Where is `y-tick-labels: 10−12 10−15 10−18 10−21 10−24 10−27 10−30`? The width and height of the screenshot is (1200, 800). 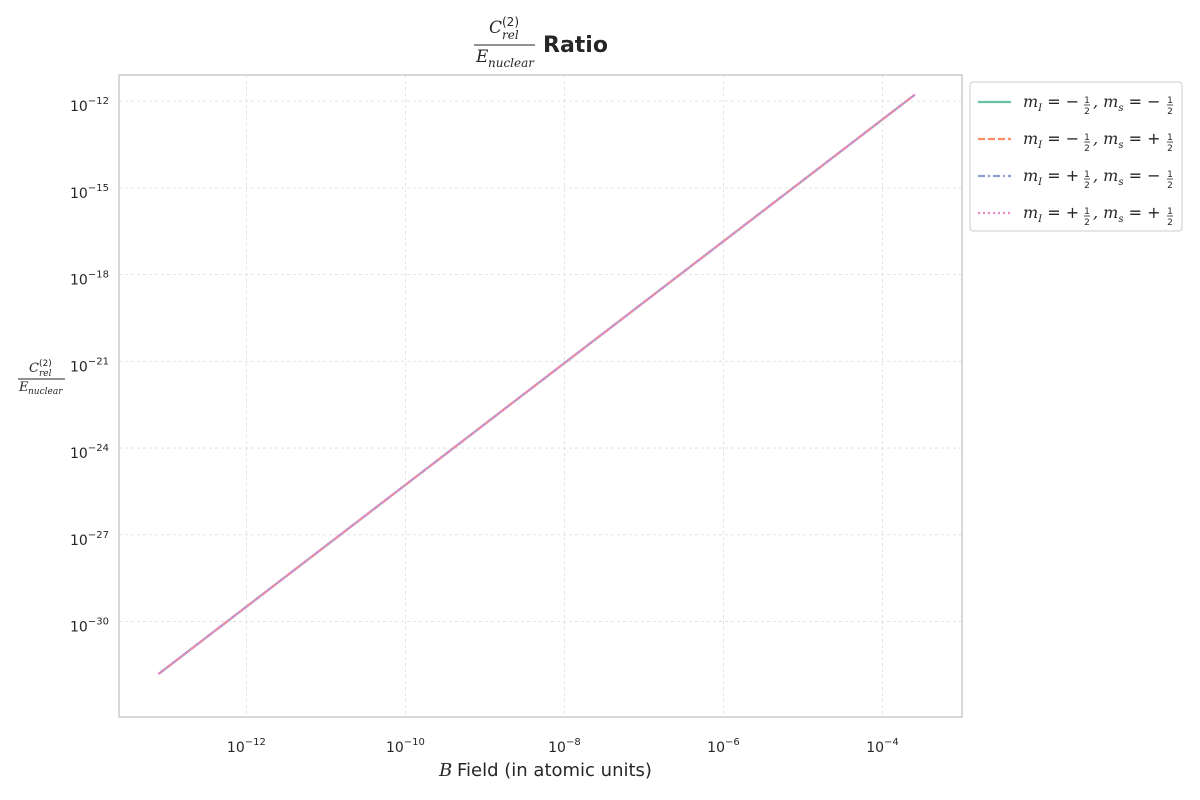
y-tick-labels: 10−12 10−15 10−18 10−21 10−24 10−27 10−30 is located at coordinates (89, 365).